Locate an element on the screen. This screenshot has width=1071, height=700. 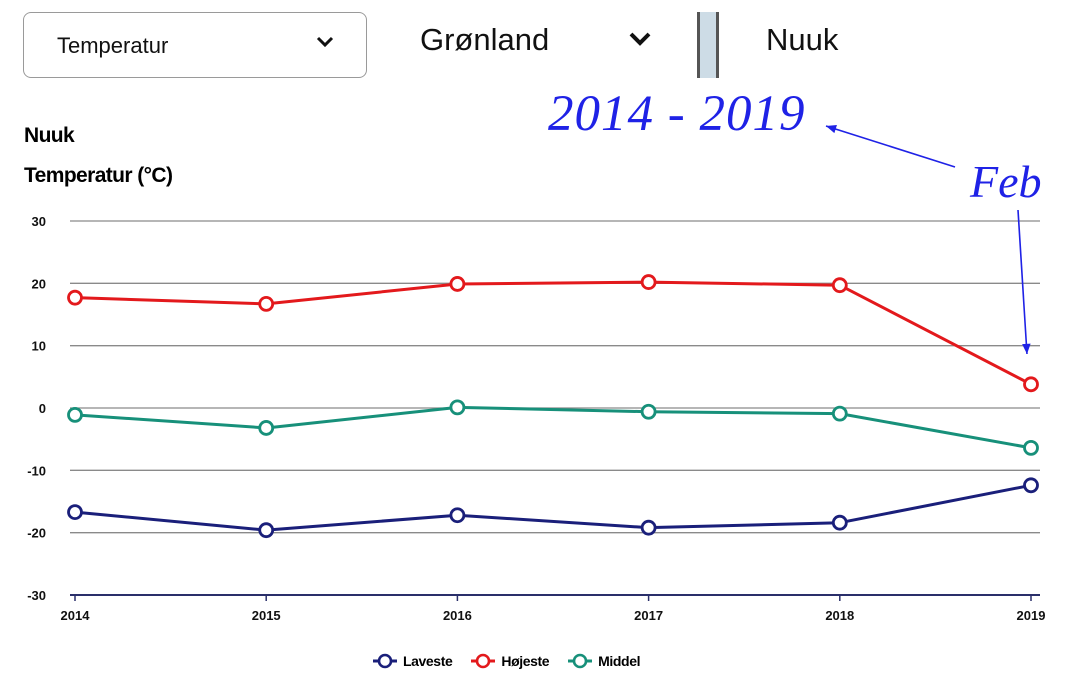
legend-item: Middel is located at coordinates (603, 661).